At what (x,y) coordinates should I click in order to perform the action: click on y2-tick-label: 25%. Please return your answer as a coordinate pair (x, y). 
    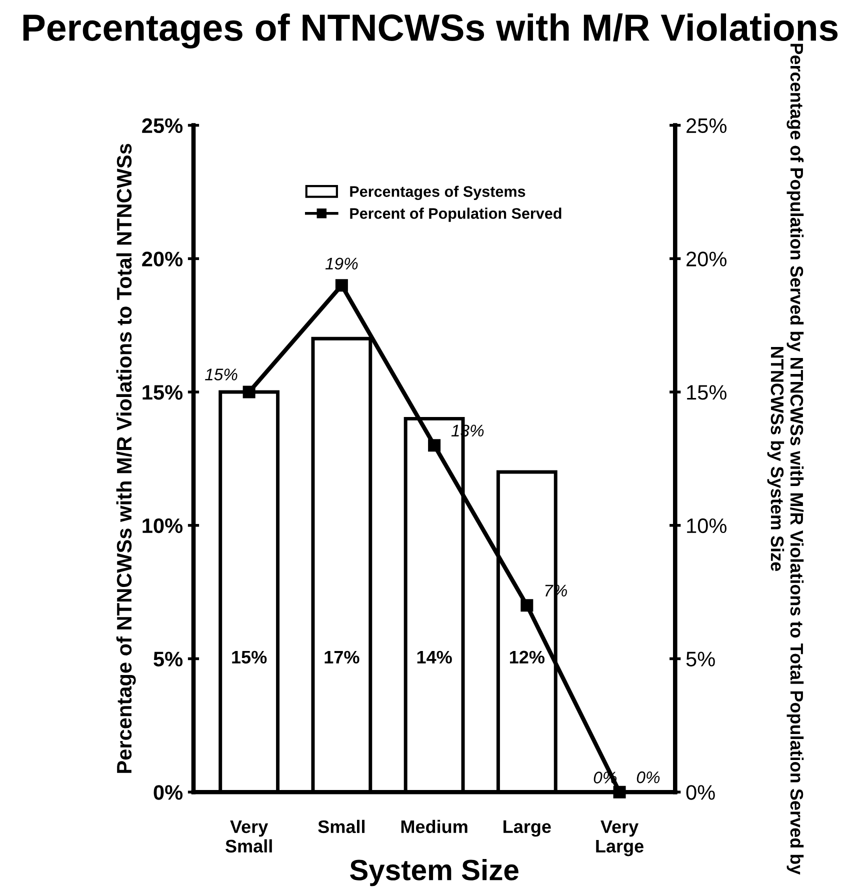
    Looking at the image, I should click on (706, 126).